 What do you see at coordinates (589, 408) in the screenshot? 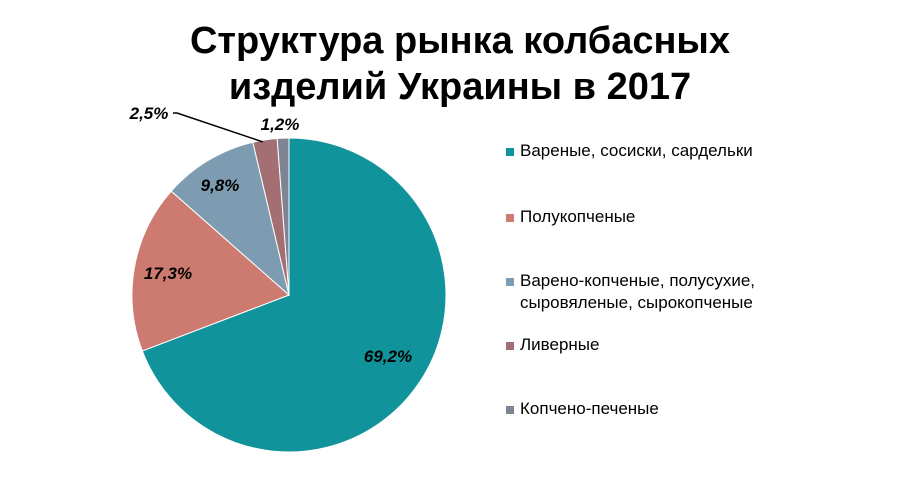
I see `legend-label: Копчено-печеные` at bounding box center [589, 408].